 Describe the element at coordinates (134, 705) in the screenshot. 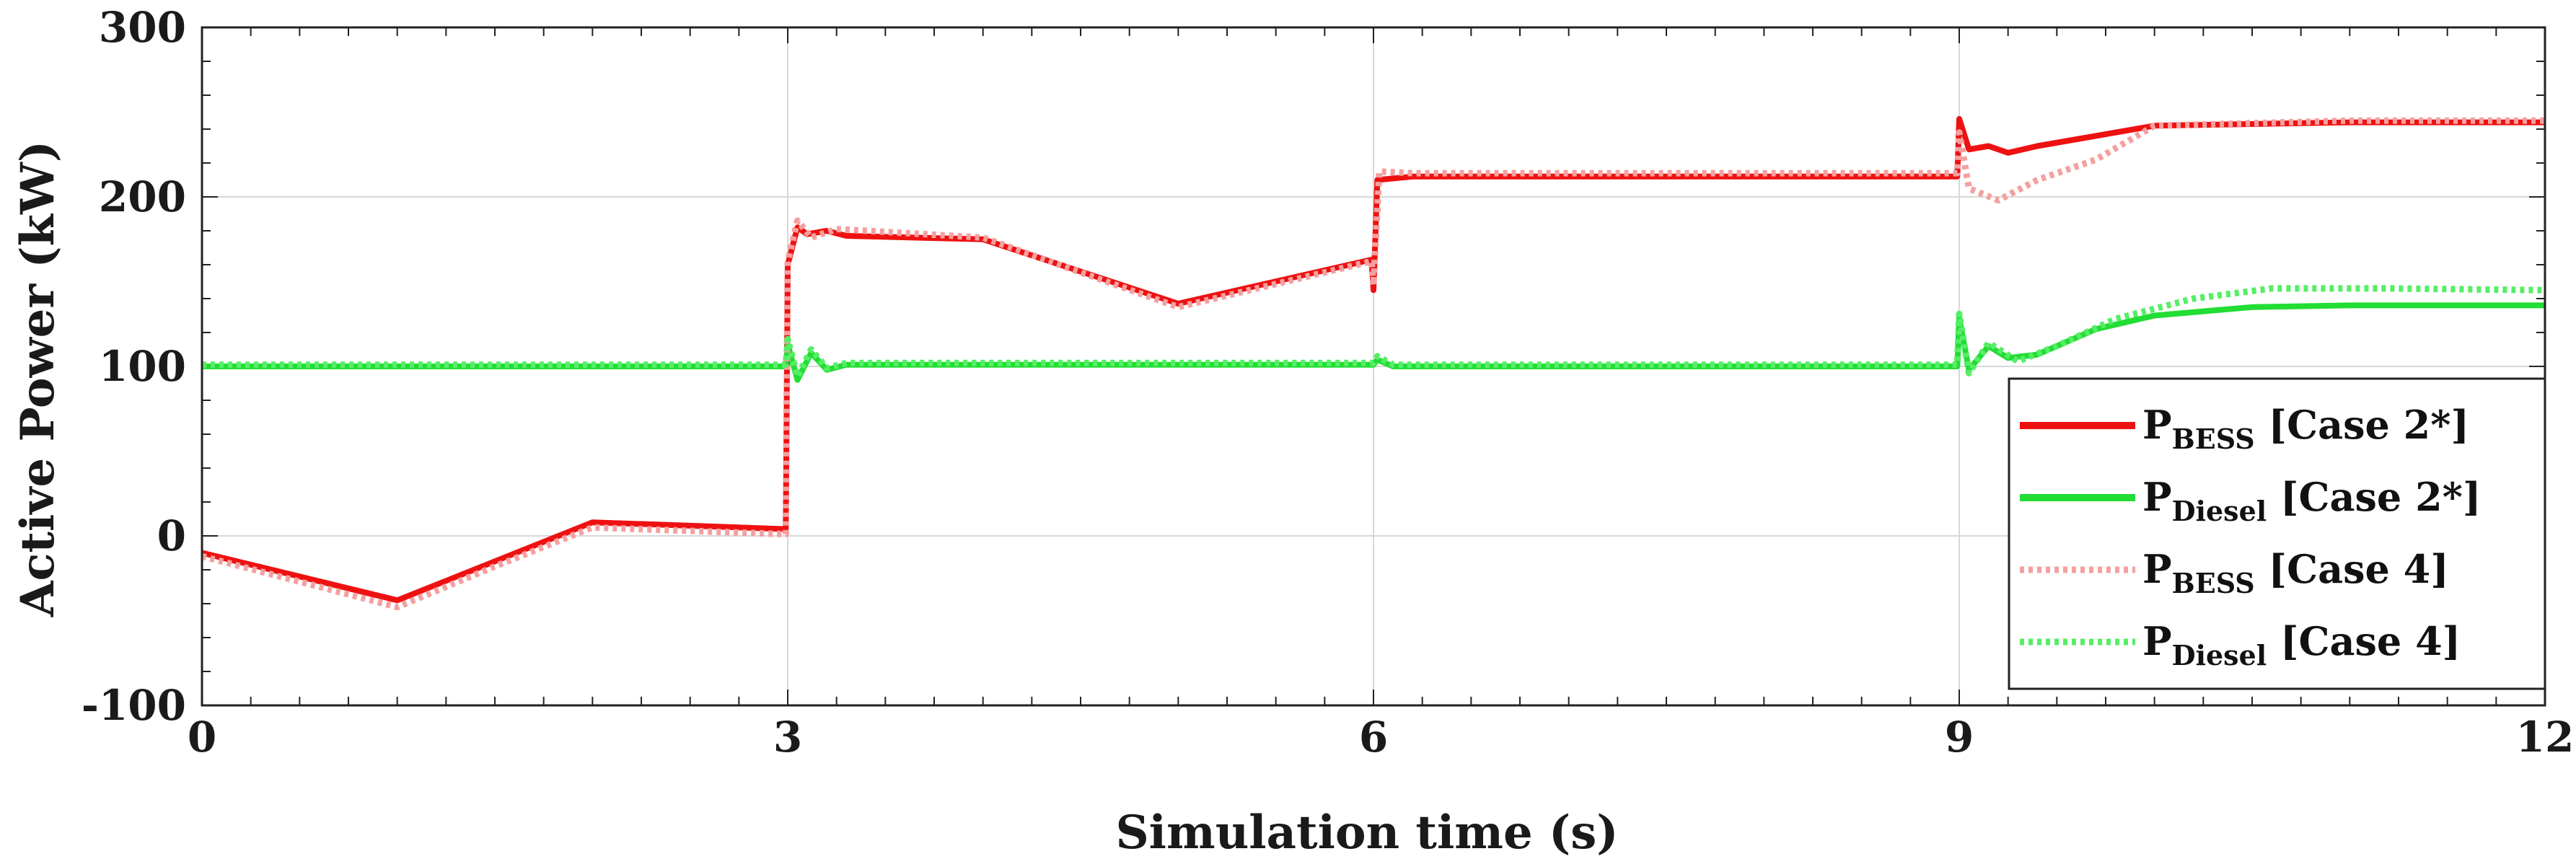

I see `y-tick-label: -100` at that location.